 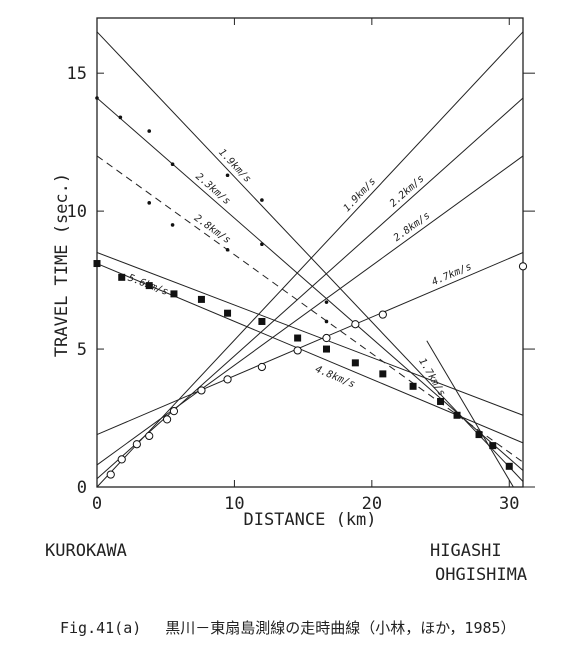 I want to click on x-tick-label: 0, so click(x=97, y=504).